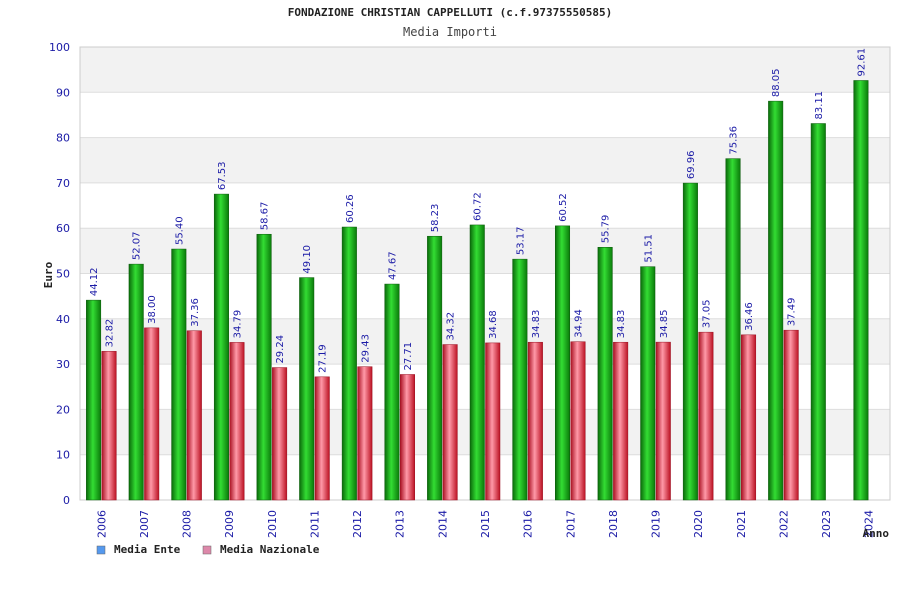 This screenshot has width=900, height=600. I want to click on x-tick-label: 2020, so click(698, 524).